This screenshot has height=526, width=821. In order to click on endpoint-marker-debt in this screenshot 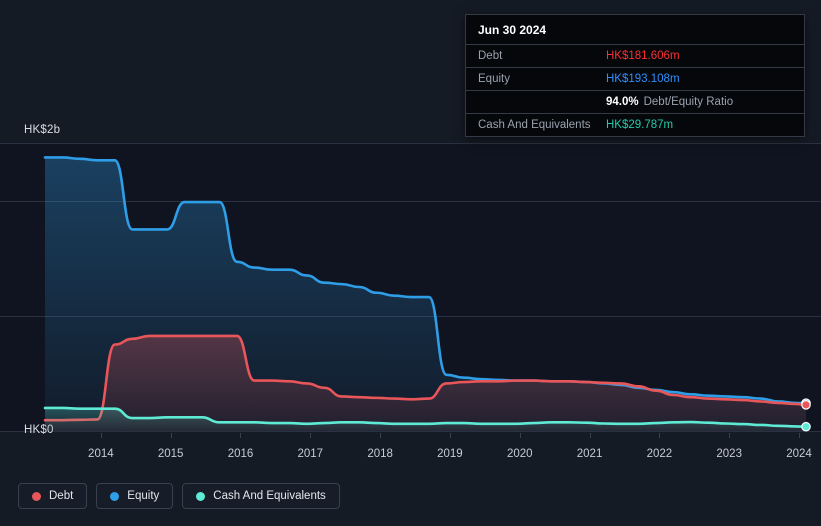, I will do `click(806, 405)`.